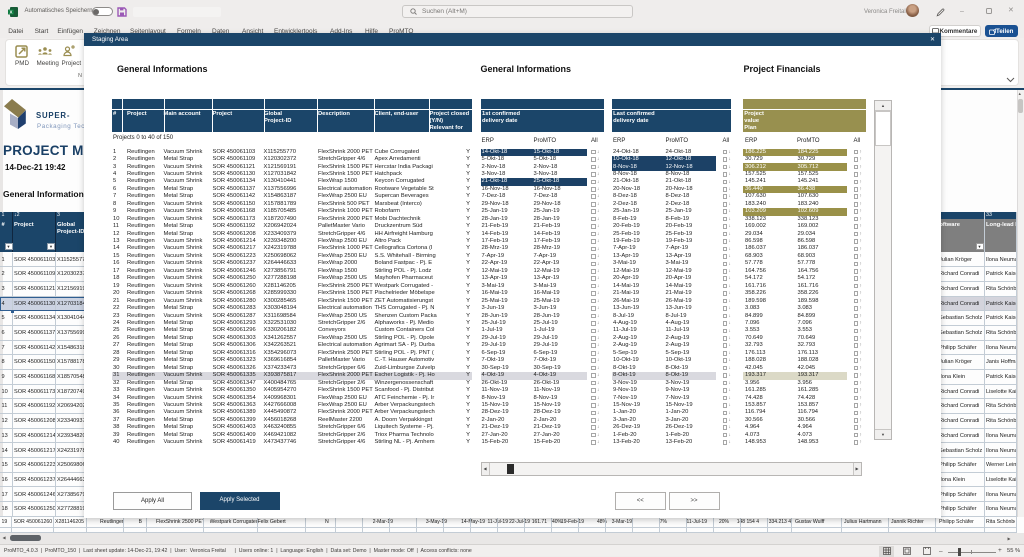 The width and height of the screenshot is (1024, 557). I want to click on svg-text: X, so click(10, 11).